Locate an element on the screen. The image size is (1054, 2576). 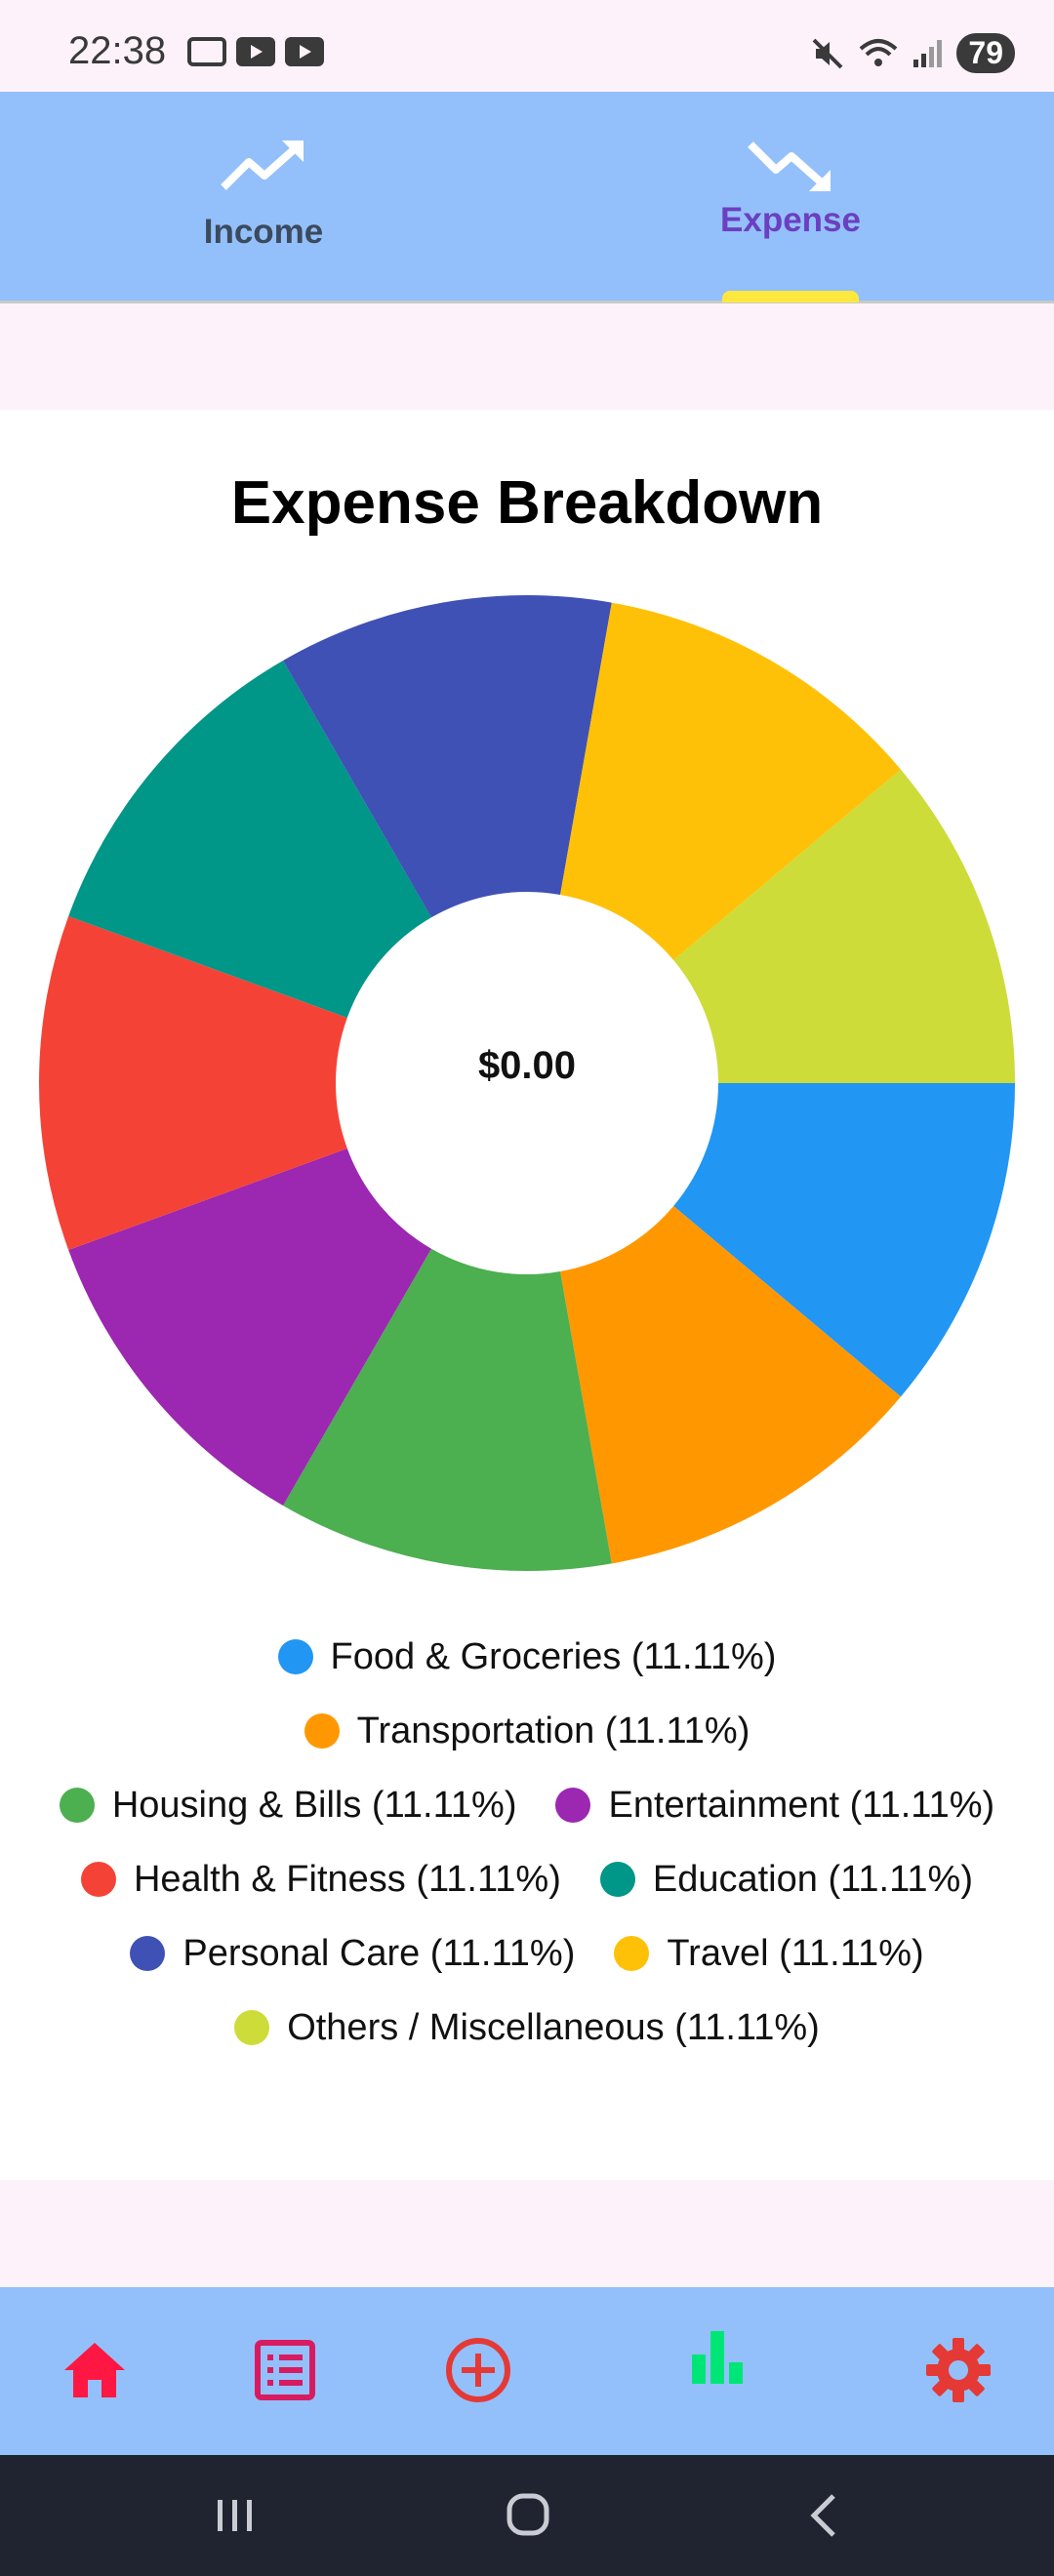
trending-up-icon is located at coordinates (263, 165).